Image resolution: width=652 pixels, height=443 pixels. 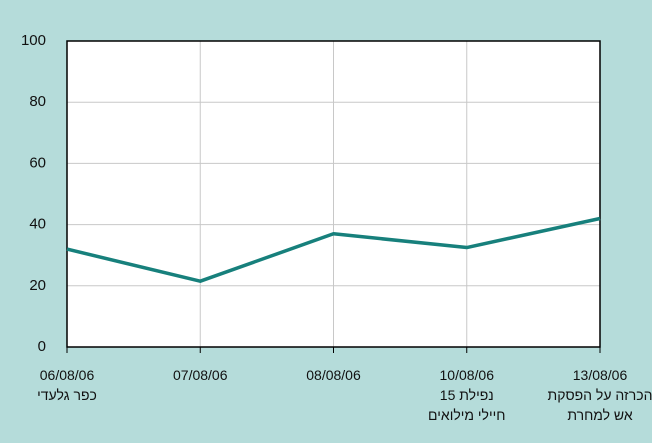 I want to click on x-tick-label: 08/08/06, so click(x=333, y=375).